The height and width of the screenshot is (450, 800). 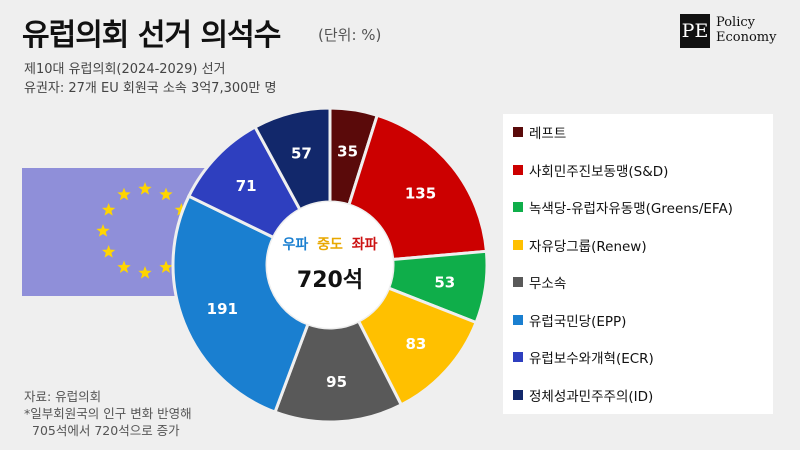 What do you see at coordinates (444, 283) in the screenshot?
I see `slice-value-label: 53` at bounding box center [444, 283].